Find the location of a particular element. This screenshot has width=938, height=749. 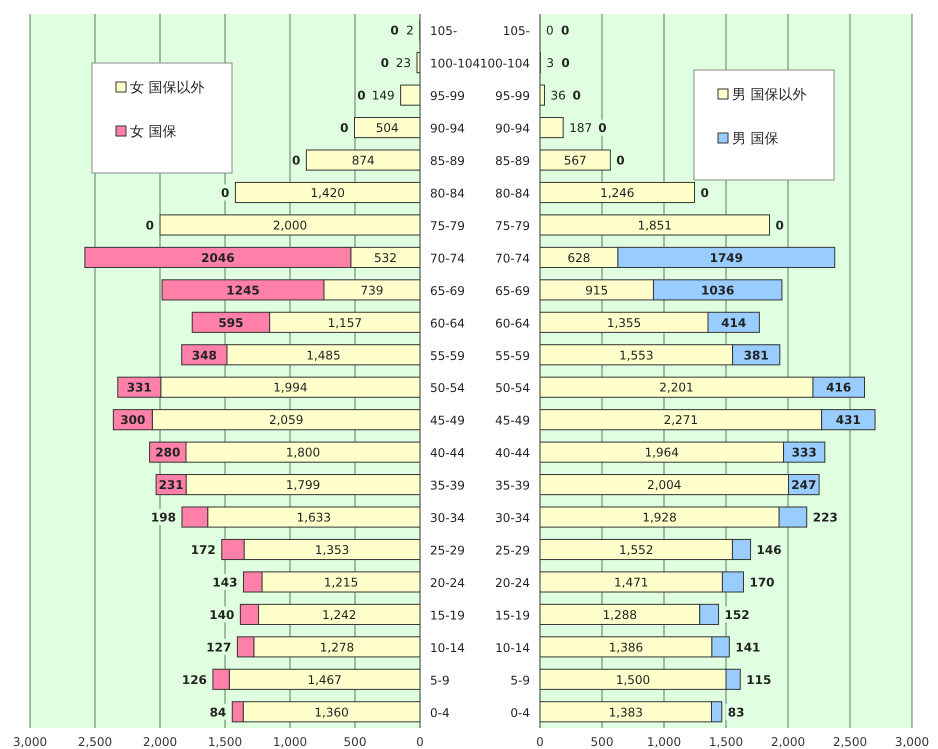

data-label: 532 is located at coordinates (385, 257).